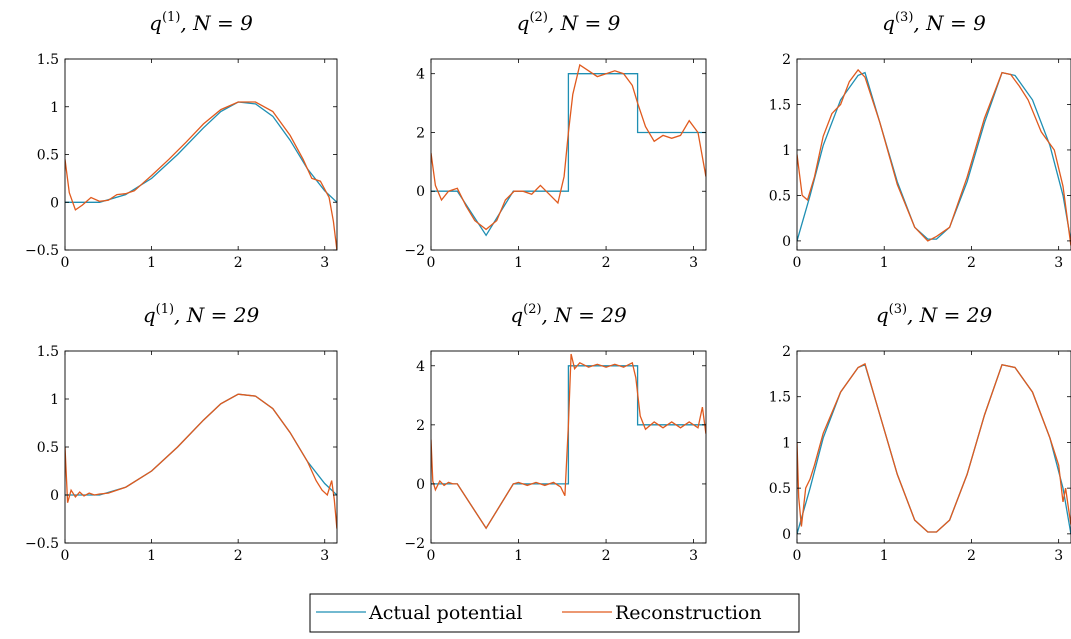  I want to click on chart-title: q(2), N = 29, so click(568, 314).